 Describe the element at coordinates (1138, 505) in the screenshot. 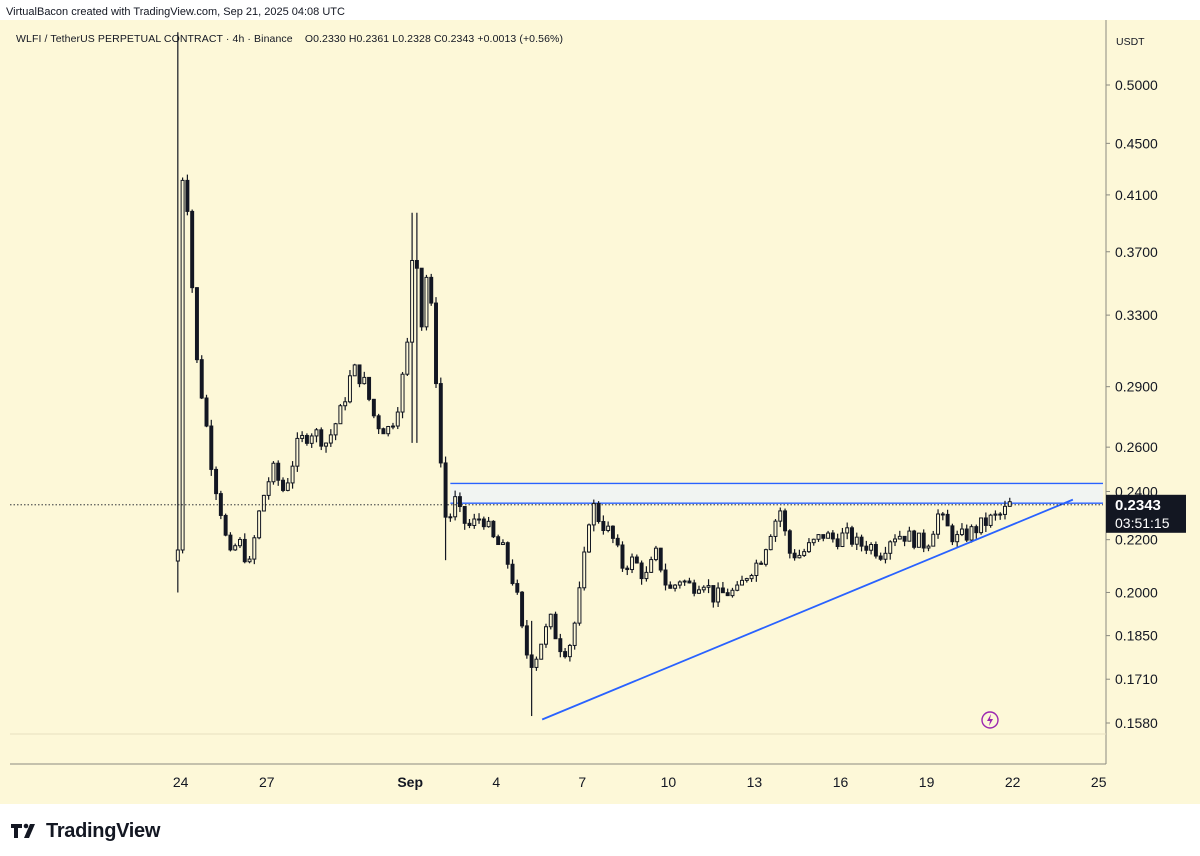

I see `current-price-text: 0.2343` at that location.